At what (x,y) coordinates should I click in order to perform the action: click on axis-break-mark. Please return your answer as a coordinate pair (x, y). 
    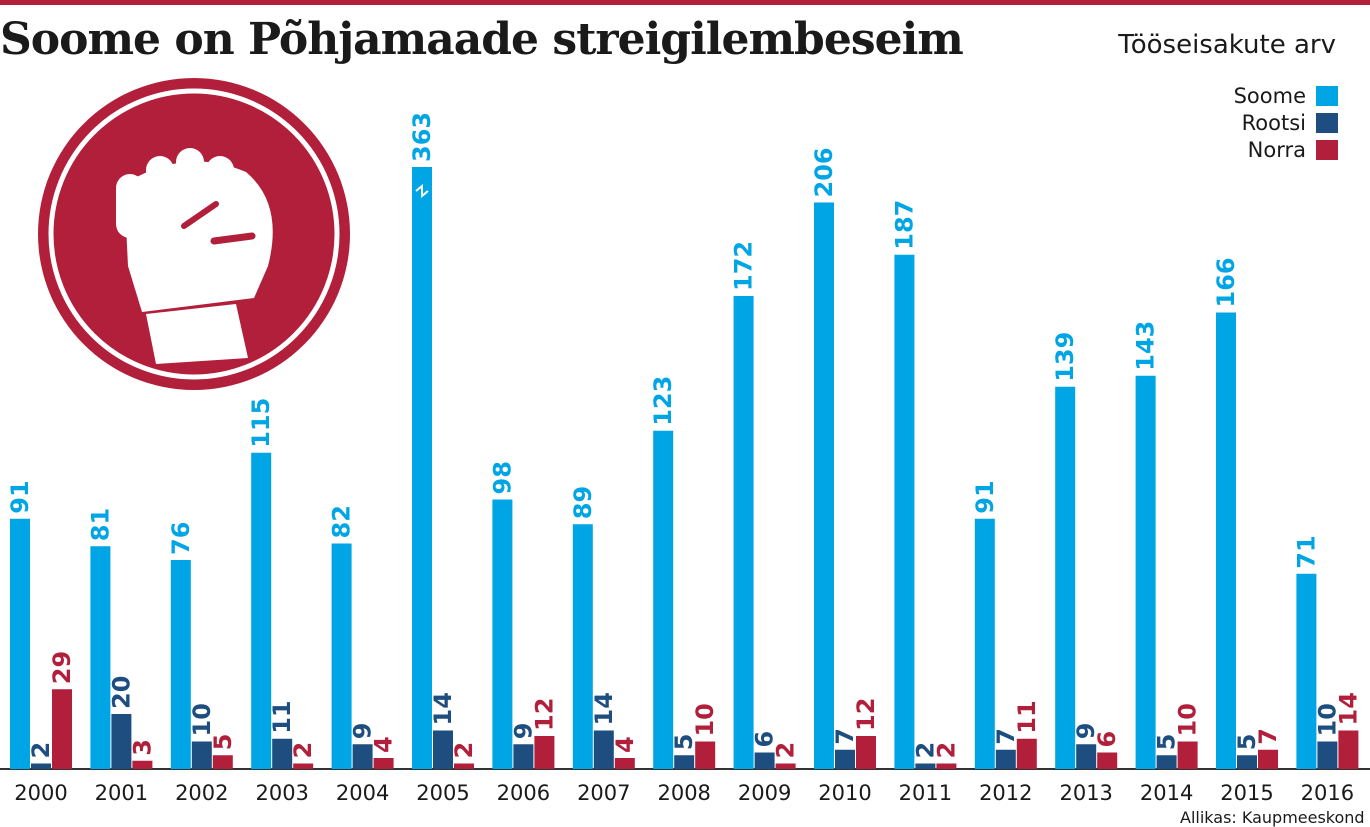
    Looking at the image, I should click on (422, 191).